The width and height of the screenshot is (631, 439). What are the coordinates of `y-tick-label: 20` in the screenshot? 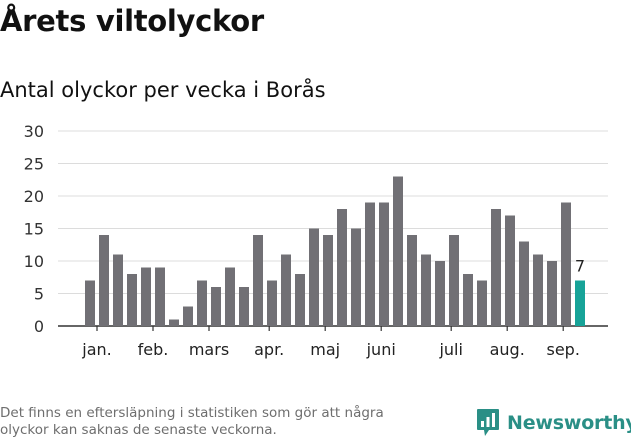 It's located at (34, 196).